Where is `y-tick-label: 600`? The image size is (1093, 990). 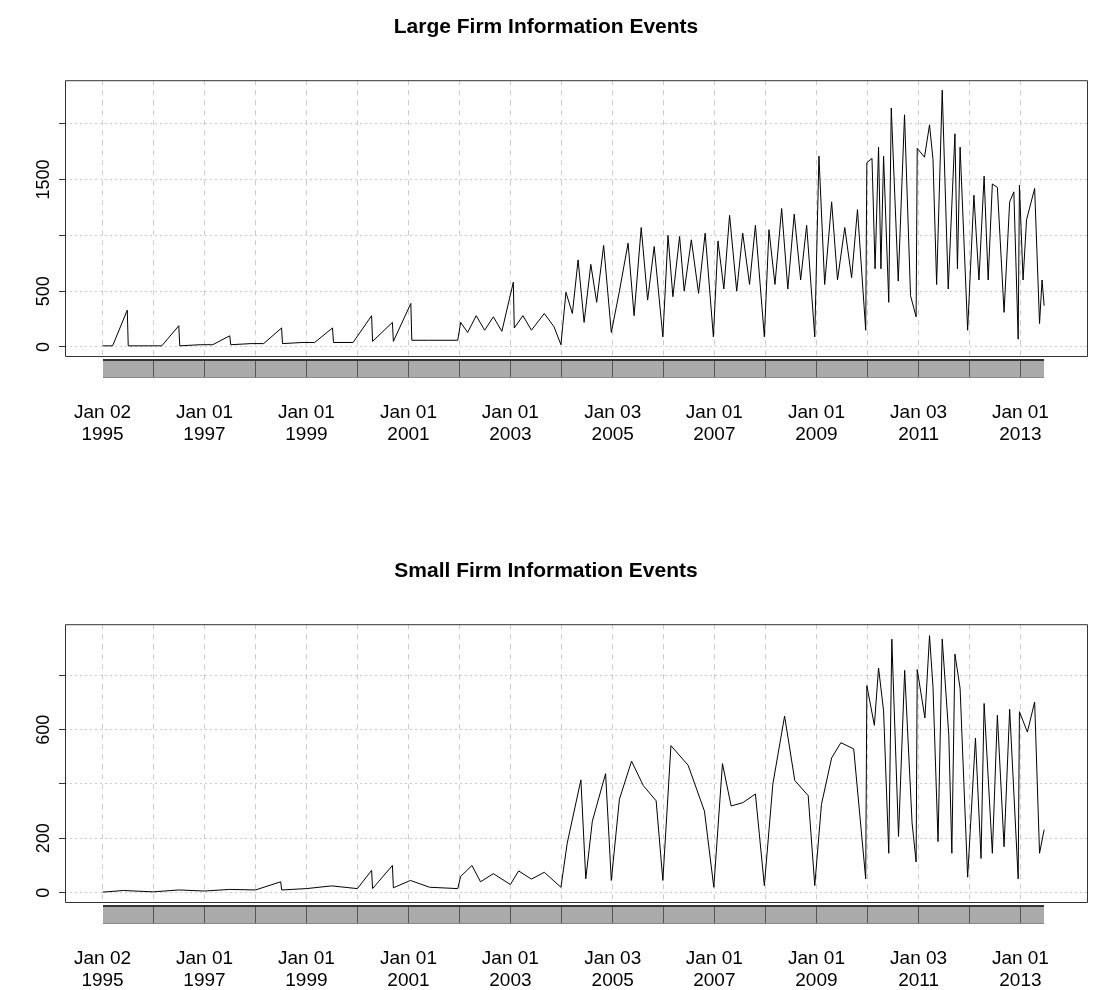
y-tick-label: 600 is located at coordinates (42, 729).